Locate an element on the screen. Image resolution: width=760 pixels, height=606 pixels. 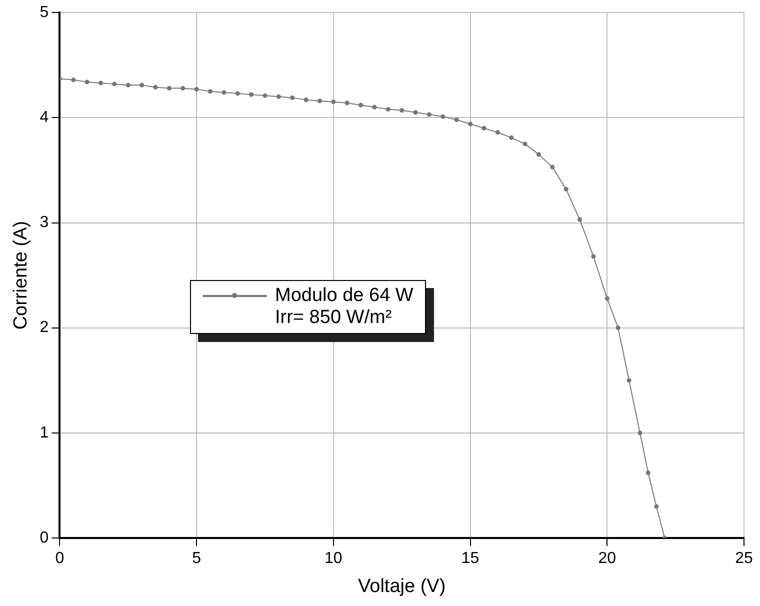
x-tick-label: 25 is located at coordinates (744, 559).